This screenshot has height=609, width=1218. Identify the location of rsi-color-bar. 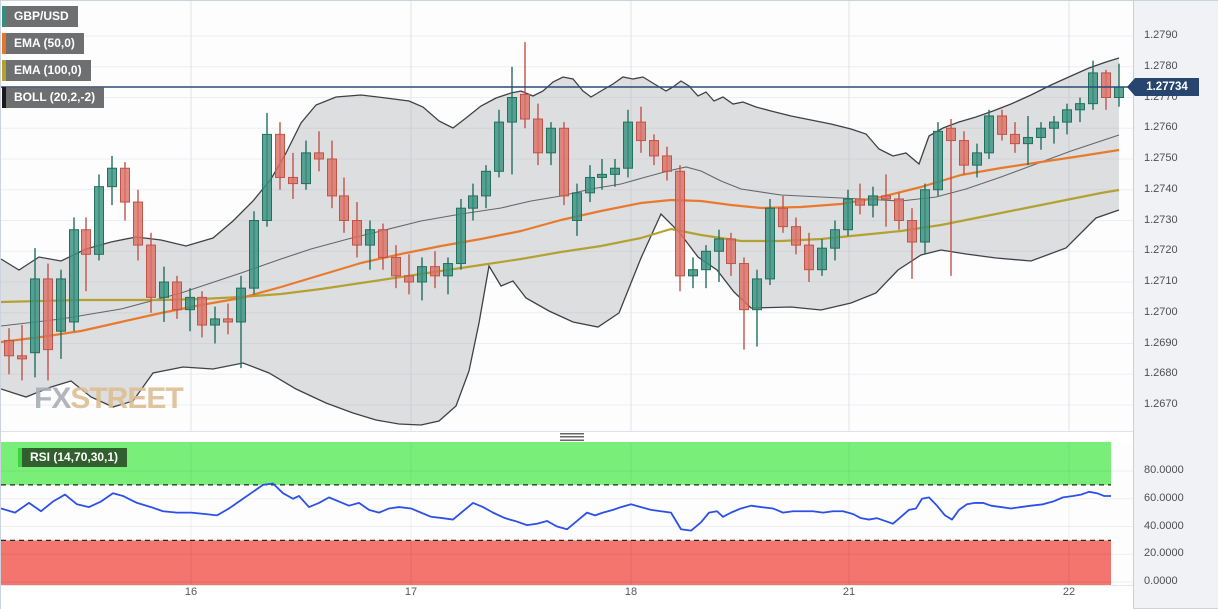
(20, 457).